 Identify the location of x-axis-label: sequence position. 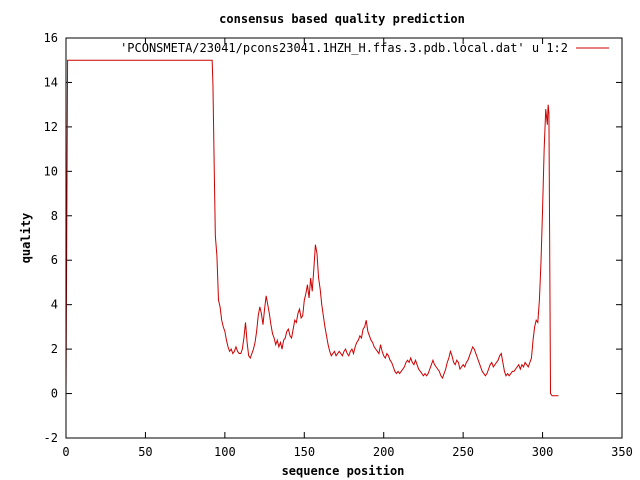
(343, 471).